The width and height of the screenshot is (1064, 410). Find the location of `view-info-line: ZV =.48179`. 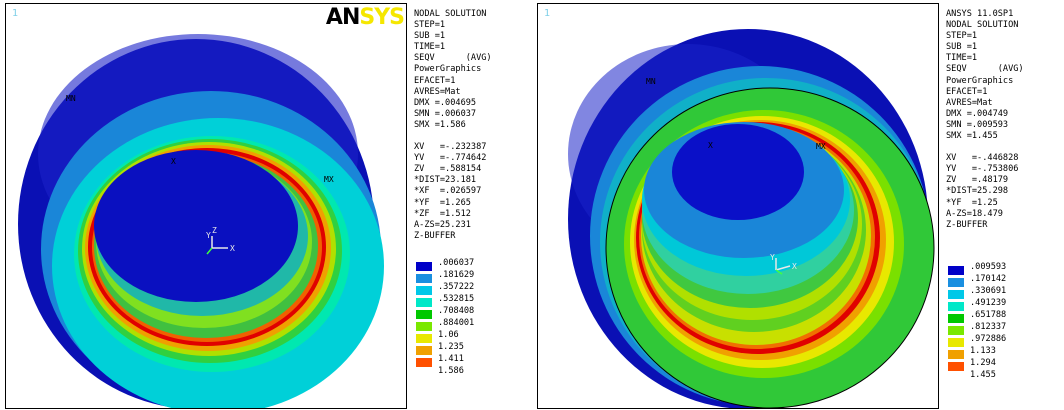

view-info-line: ZV =.48179 is located at coordinates (977, 180).